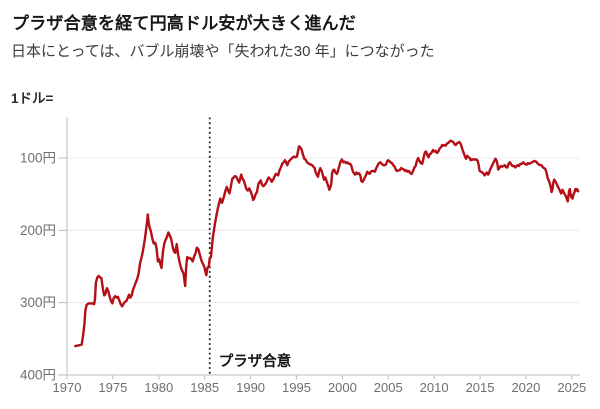 This screenshot has height=409, width=600. What do you see at coordinates (158, 387) in the screenshot?
I see `x-tick-label: 1980` at bounding box center [158, 387].